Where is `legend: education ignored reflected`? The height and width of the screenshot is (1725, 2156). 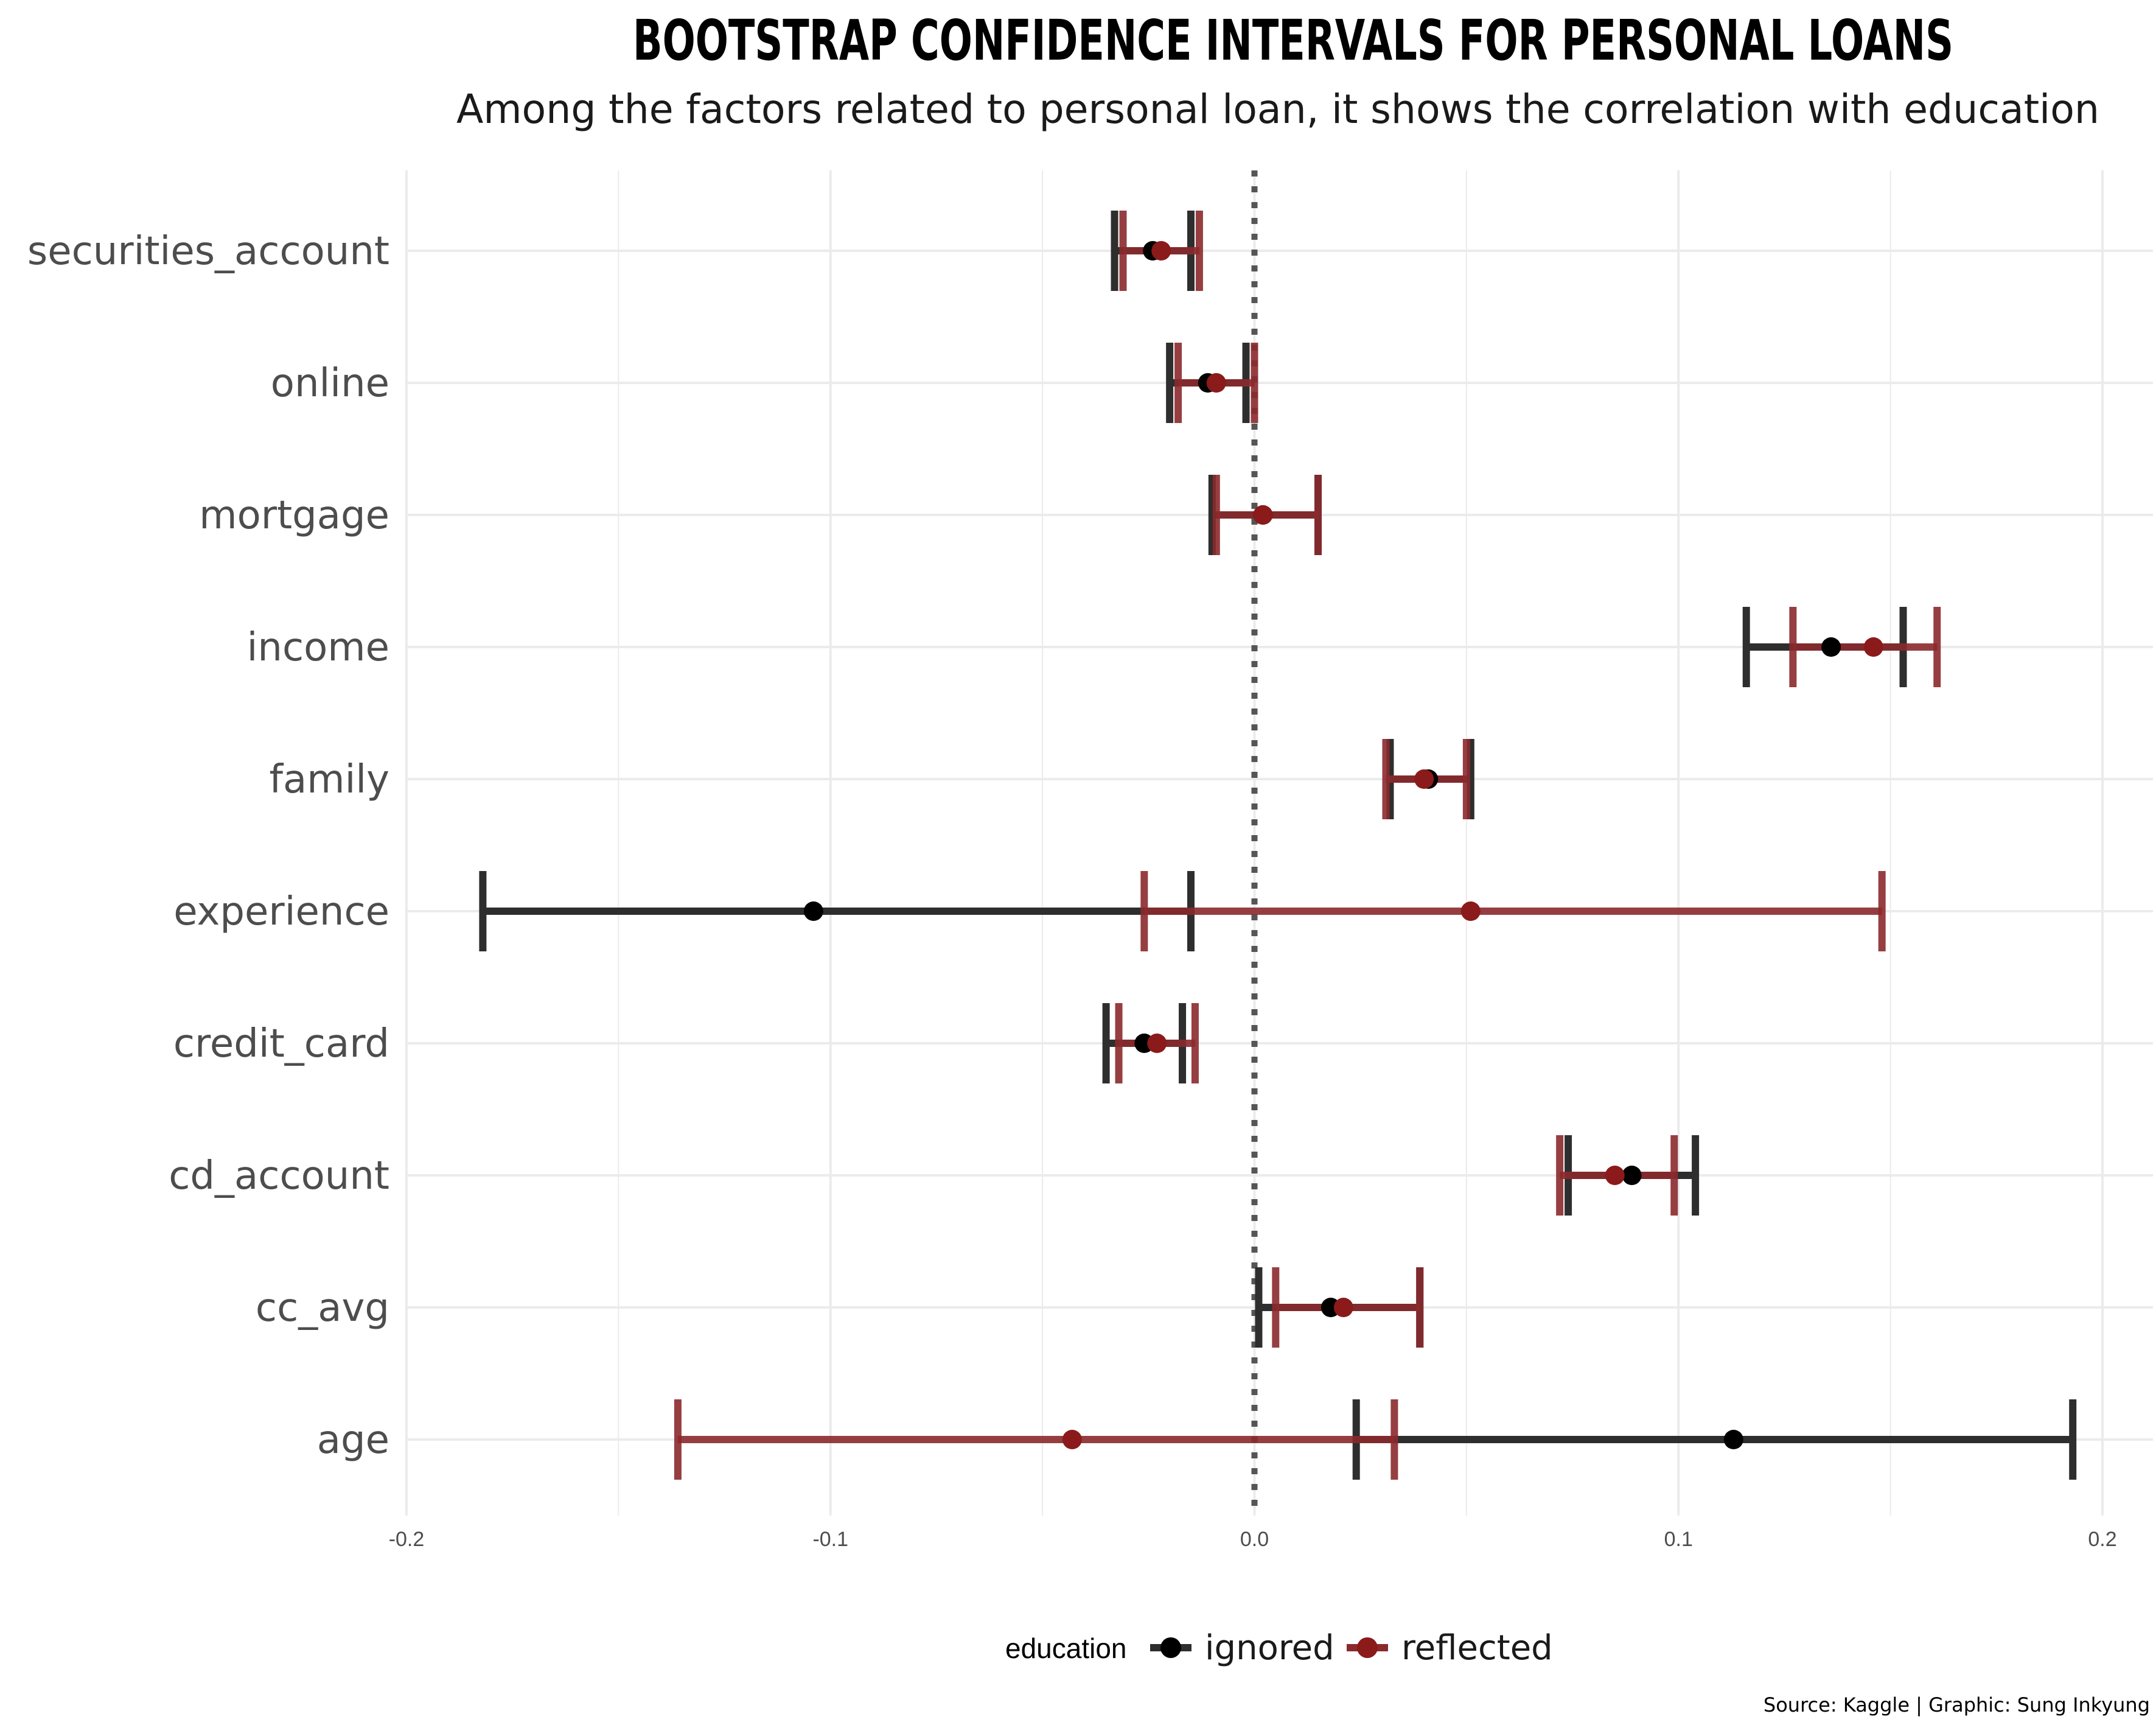
legend: education ignored reflected is located at coordinates (1279, 1648).